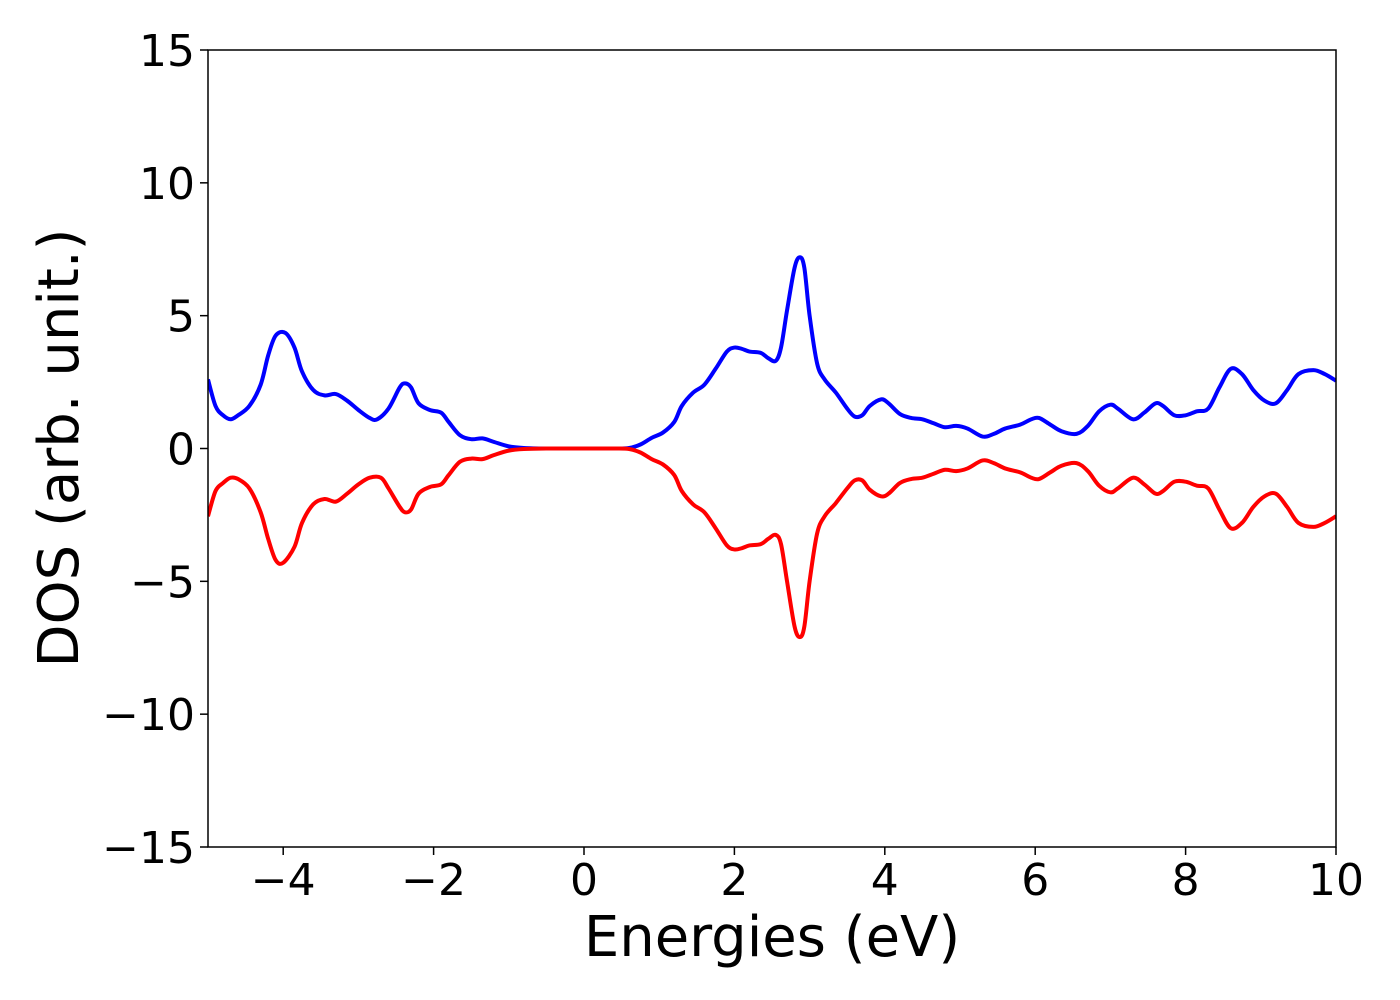 The width and height of the screenshot is (1400, 1000). I want to click on x-tick-label: 0, so click(584, 880).